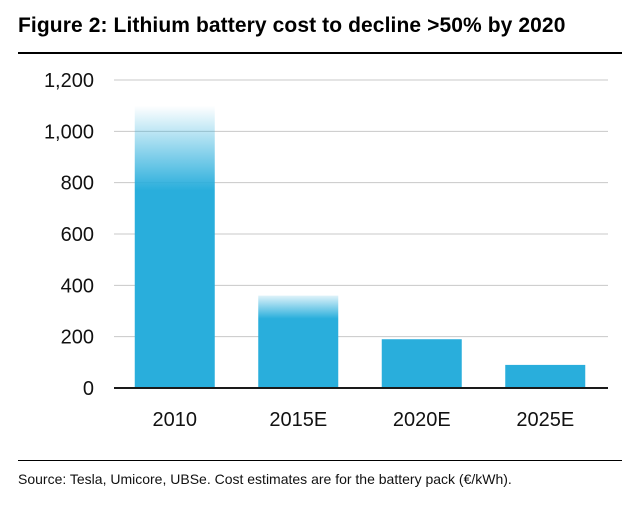 The image size is (636, 515). I want to click on y-tick-label: 400, so click(77, 286).